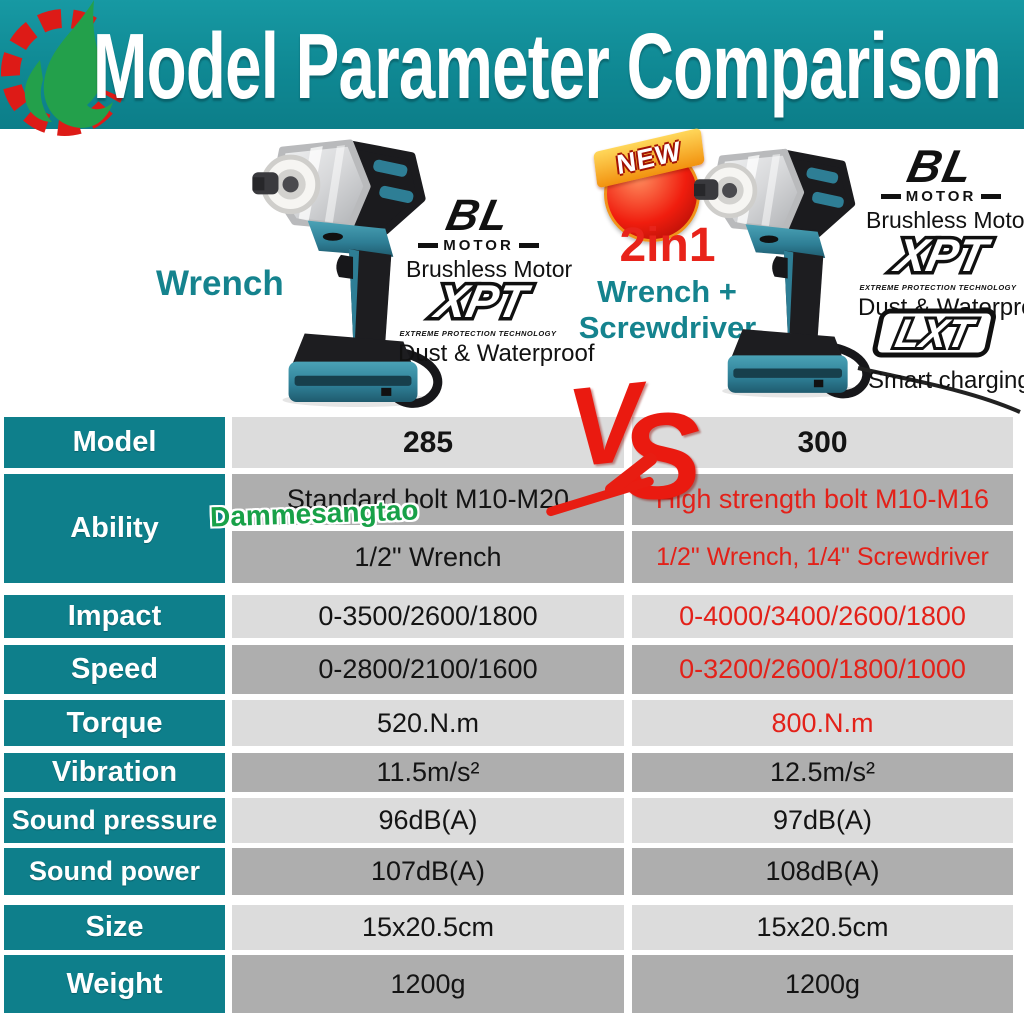 The image size is (1024, 1024). What do you see at coordinates (428, 616) in the screenshot?
I see `impact-left: 0-3500/2600/1800` at bounding box center [428, 616].